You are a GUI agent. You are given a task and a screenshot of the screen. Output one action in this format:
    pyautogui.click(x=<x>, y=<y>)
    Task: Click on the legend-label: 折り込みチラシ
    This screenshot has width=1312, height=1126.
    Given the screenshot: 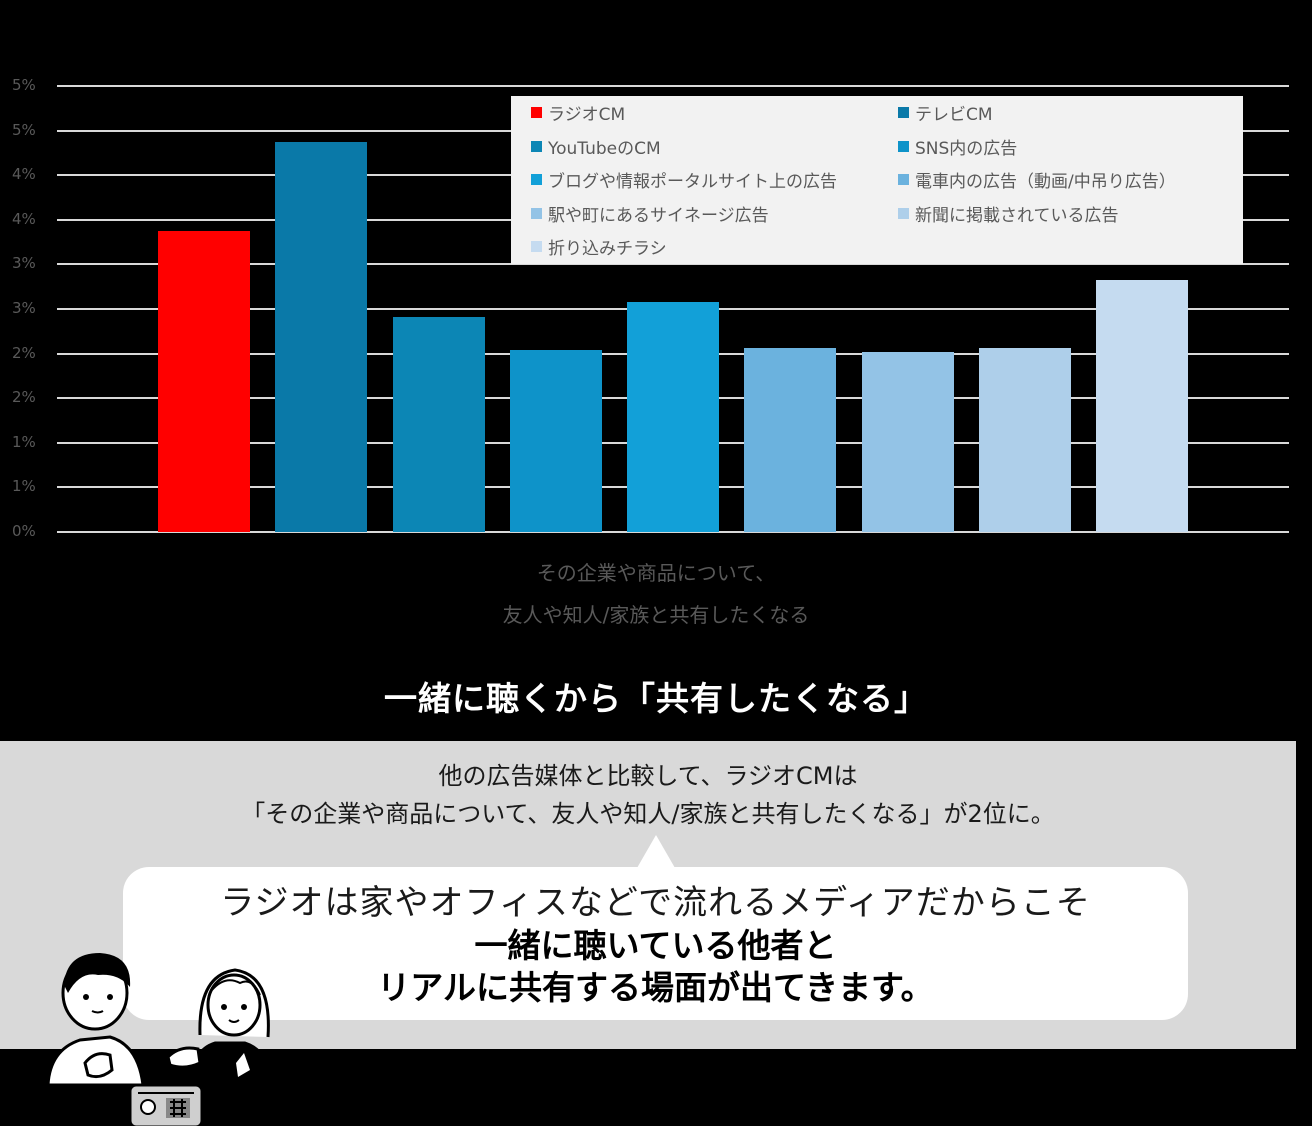 What is the action you would take?
    pyautogui.click(x=607, y=249)
    